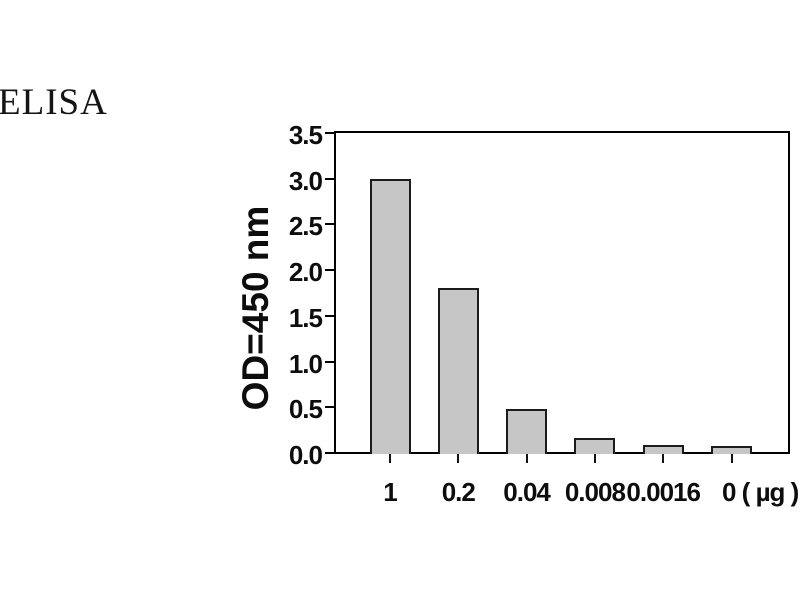  I want to click on x-tick-label: 0.2, so click(458, 492).